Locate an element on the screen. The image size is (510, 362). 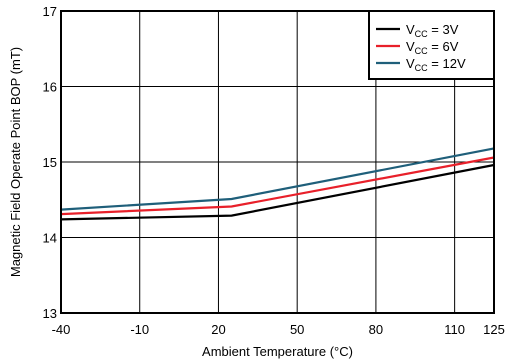
y-axis-label: Magnetic Field Operate Point BOP (mT) is located at coordinates (15, 162).